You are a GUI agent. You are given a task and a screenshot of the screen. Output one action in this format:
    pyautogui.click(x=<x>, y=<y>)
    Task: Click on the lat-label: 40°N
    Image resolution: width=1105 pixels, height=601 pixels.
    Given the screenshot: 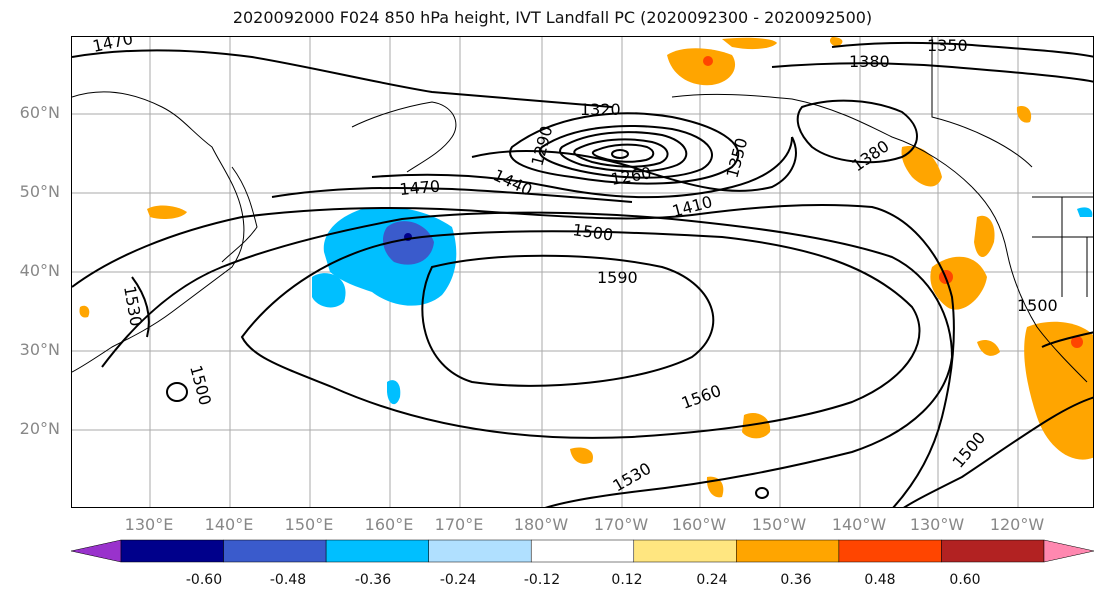 What is the action you would take?
    pyautogui.click(x=39, y=270)
    